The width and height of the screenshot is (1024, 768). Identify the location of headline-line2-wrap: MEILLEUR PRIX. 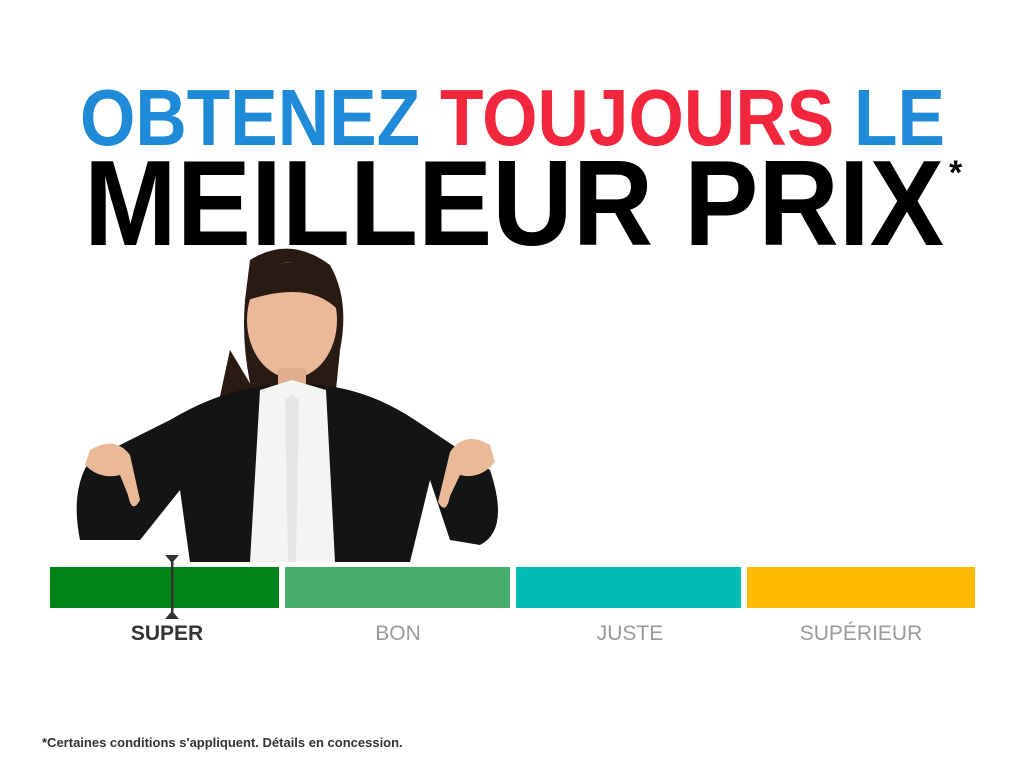
(514, 202).